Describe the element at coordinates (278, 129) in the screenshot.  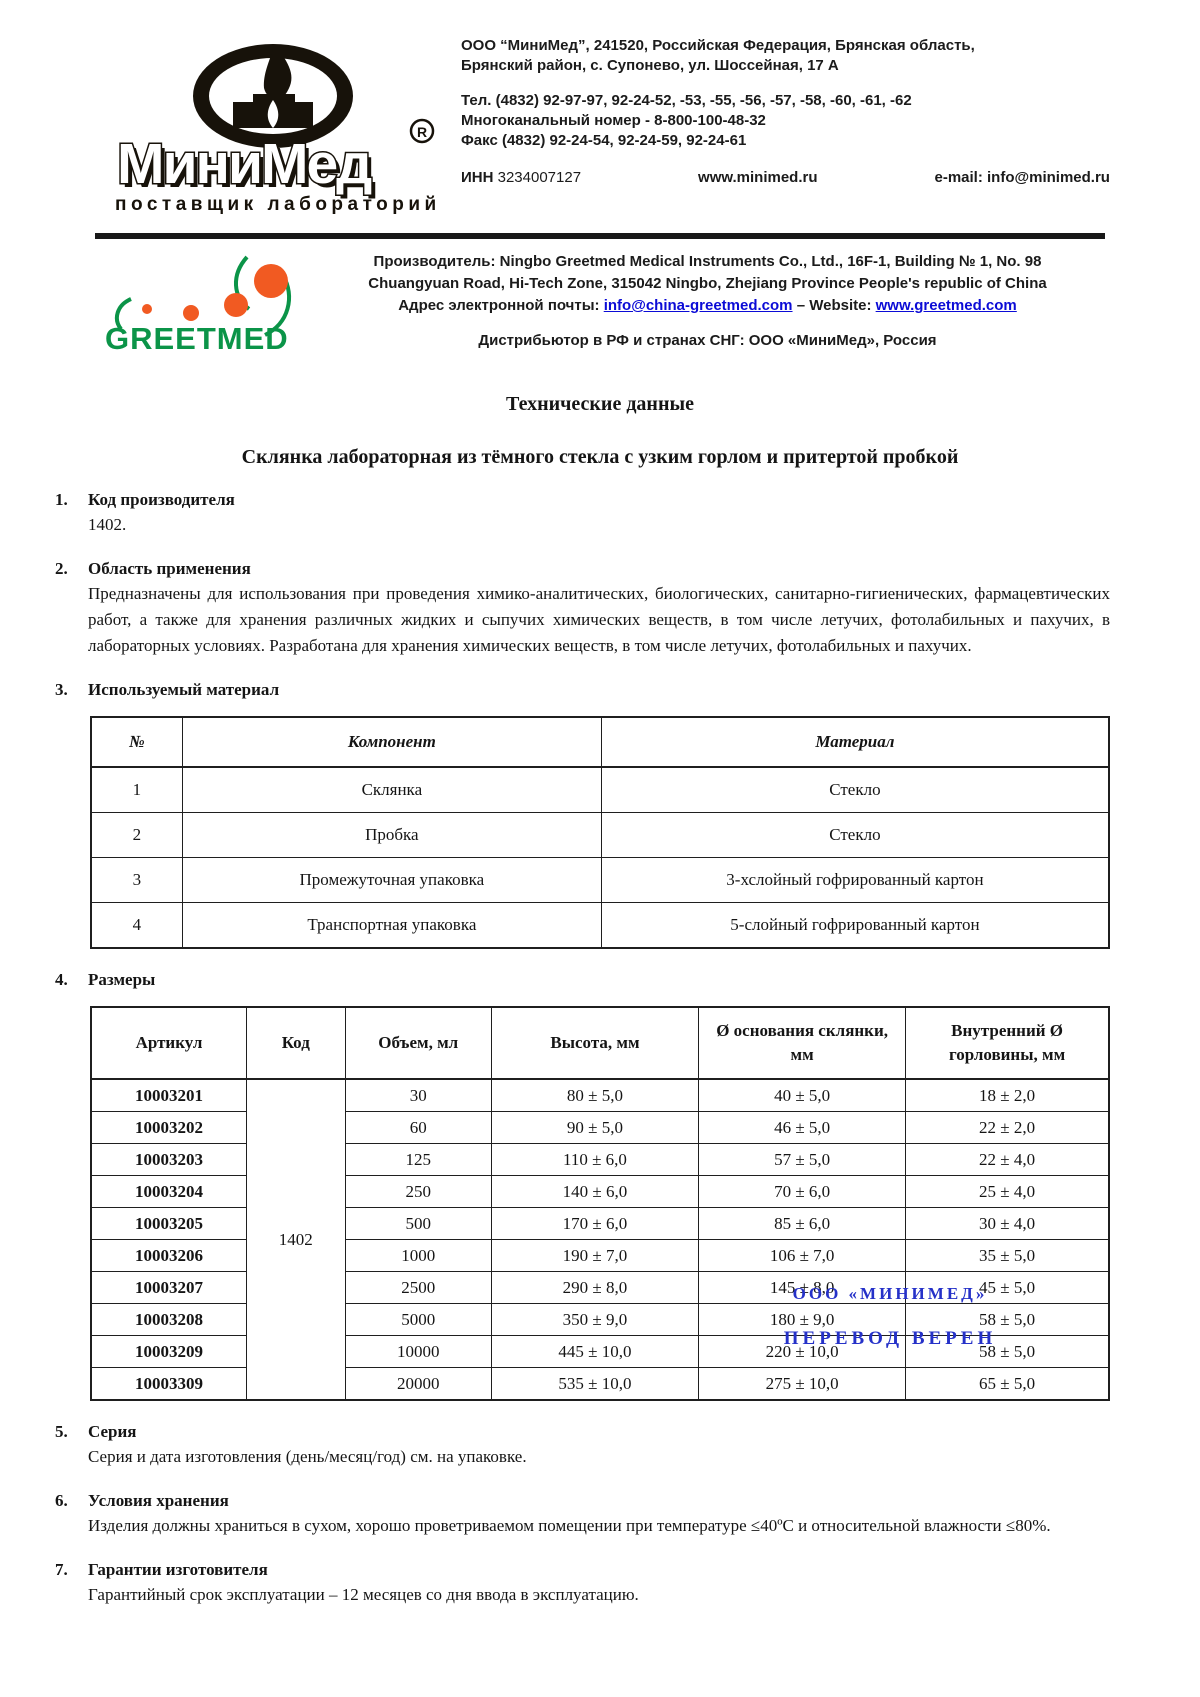
I see `minimed-logo-icon: МиниМед МиниМед R поставщик лабораторий` at that location.